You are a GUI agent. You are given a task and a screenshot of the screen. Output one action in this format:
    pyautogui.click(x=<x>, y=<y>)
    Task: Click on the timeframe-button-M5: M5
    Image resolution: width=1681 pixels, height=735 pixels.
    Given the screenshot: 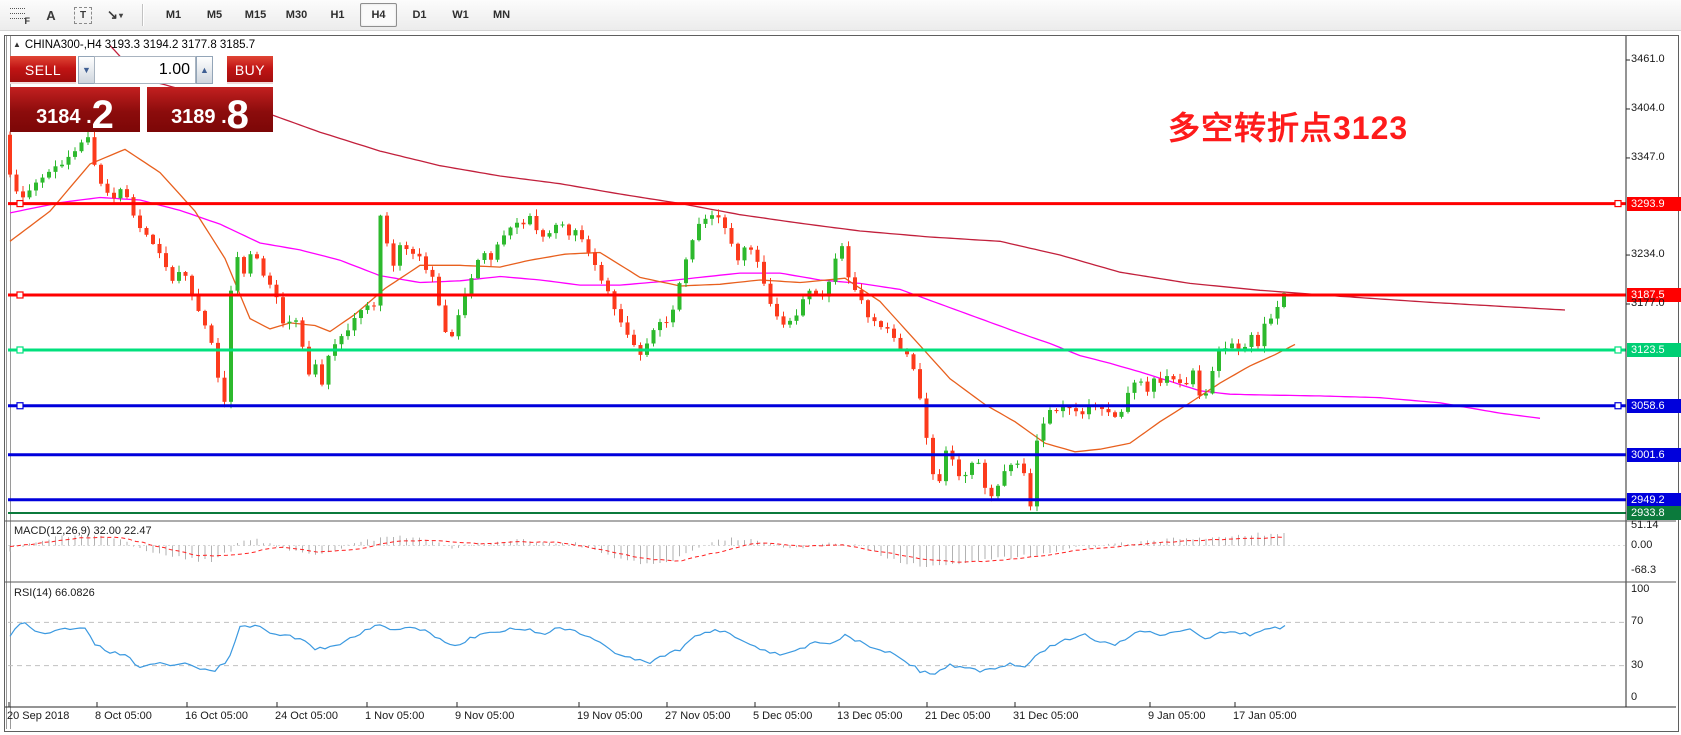 What is the action you would take?
    pyautogui.click(x=214, y=15)
    